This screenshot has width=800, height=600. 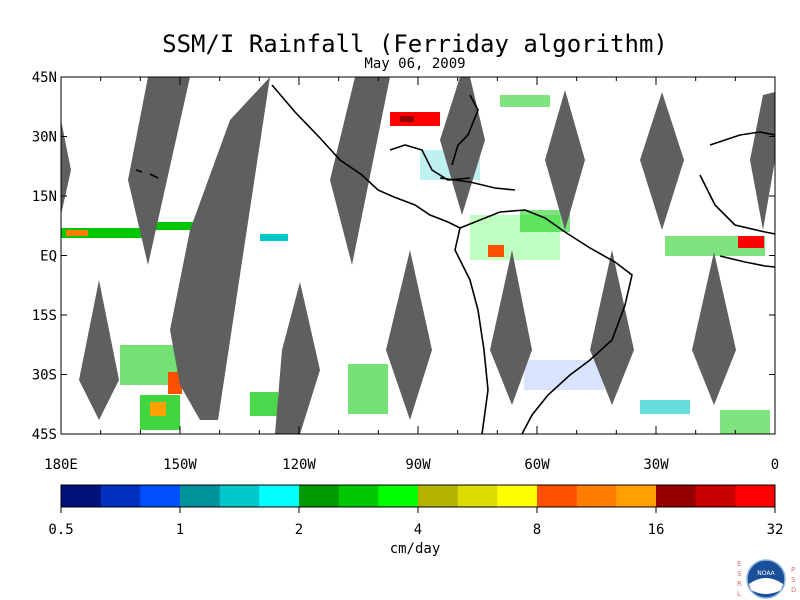 I want to click on colorbar-label: 32, so click(x=775, y=530).